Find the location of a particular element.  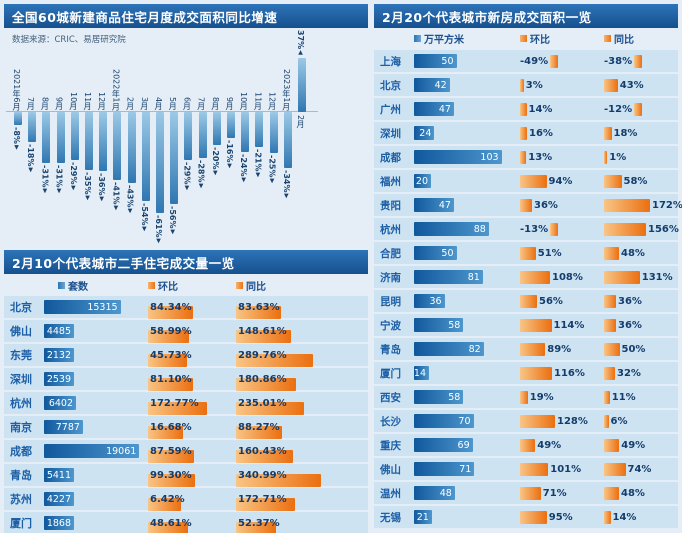

right-table-column-headers: 万平方米 环比 同比 is located at coordinates (526, 38).